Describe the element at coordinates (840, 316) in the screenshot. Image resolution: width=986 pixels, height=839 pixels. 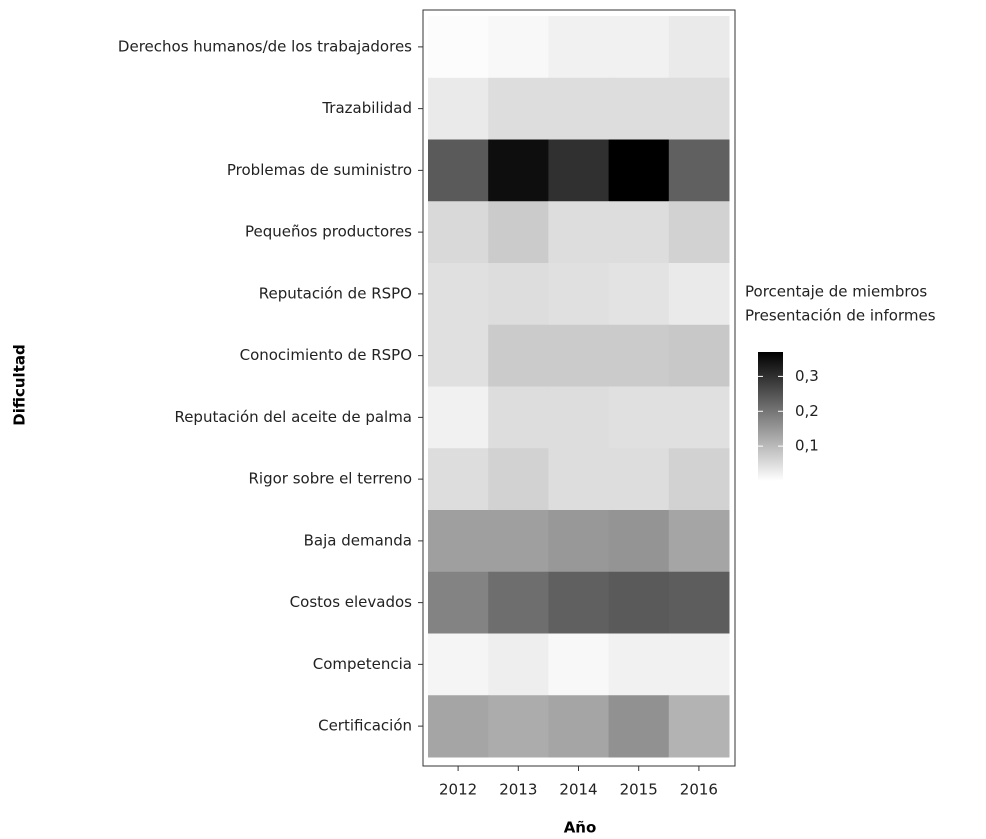
I see `legend-title: Presentación de informes` at that location.